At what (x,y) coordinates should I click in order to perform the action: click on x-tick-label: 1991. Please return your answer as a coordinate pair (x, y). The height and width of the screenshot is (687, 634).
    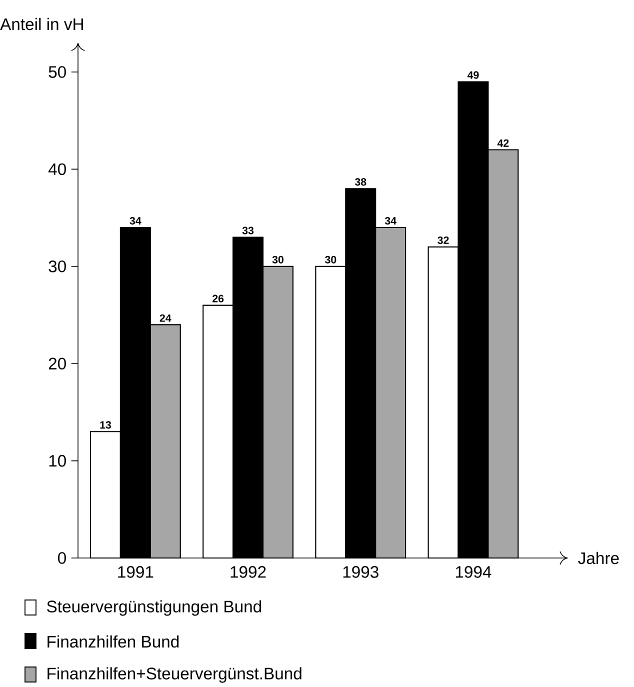
    Looking at the image, I should click on (136, 572).